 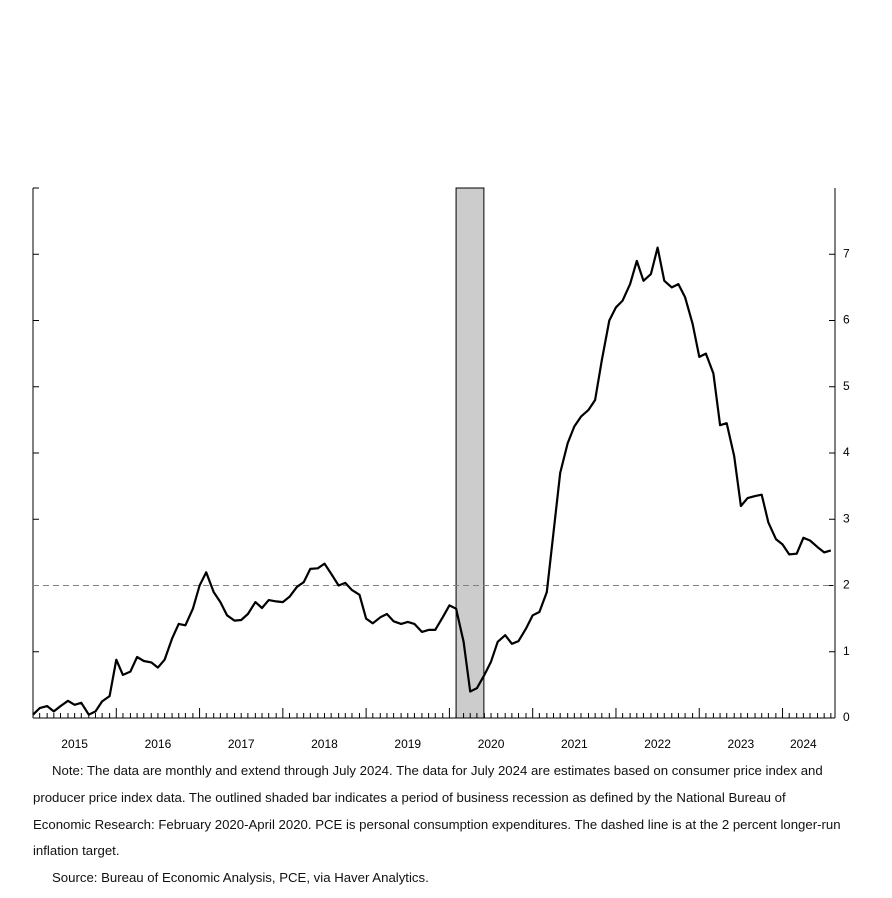 I want to click on x-tick-label: 2018, so click(x=324, y=743).